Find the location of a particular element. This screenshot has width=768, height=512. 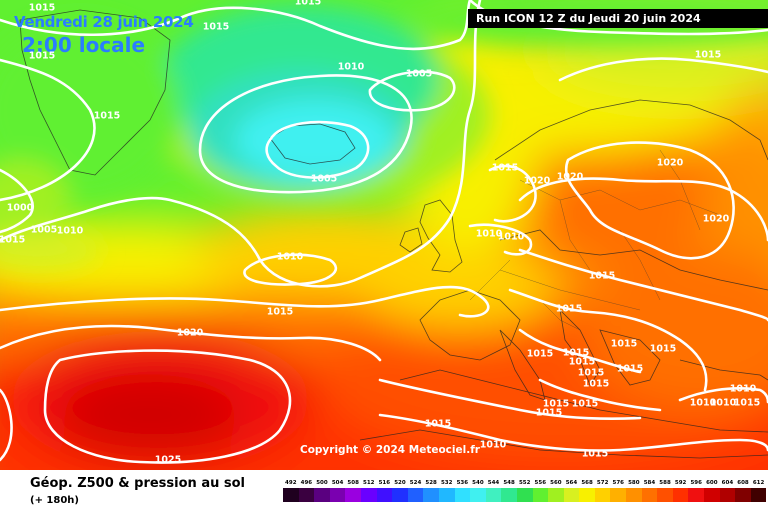

scale-value: 592 is located at coordinates (680, 483).